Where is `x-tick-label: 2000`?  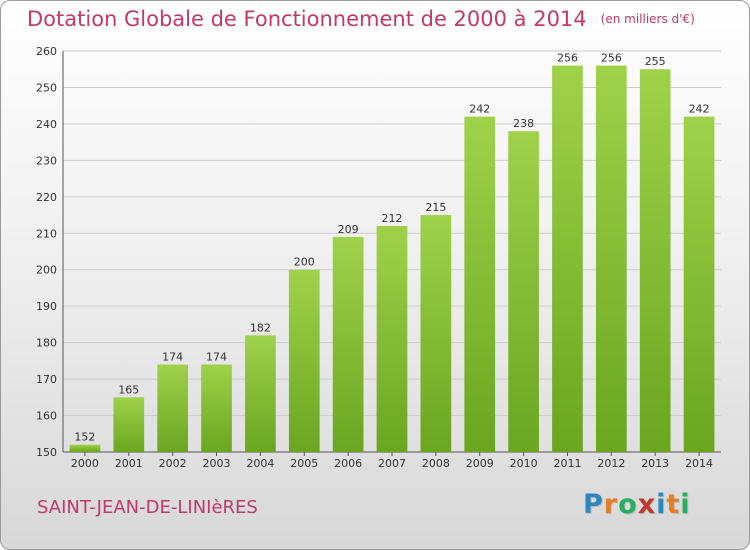 x-tick-label: 2000 is located at coordinates (85, 463).